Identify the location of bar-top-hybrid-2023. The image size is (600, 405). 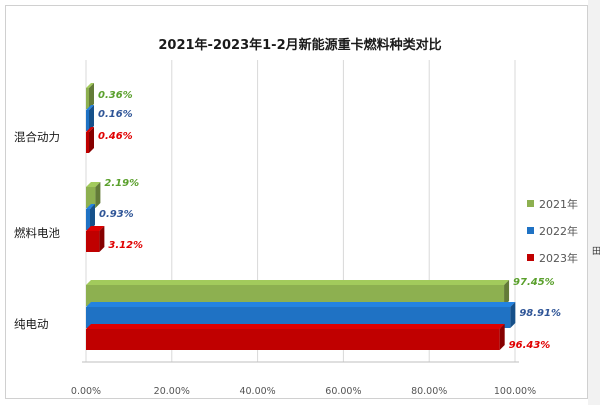
(90, 129).